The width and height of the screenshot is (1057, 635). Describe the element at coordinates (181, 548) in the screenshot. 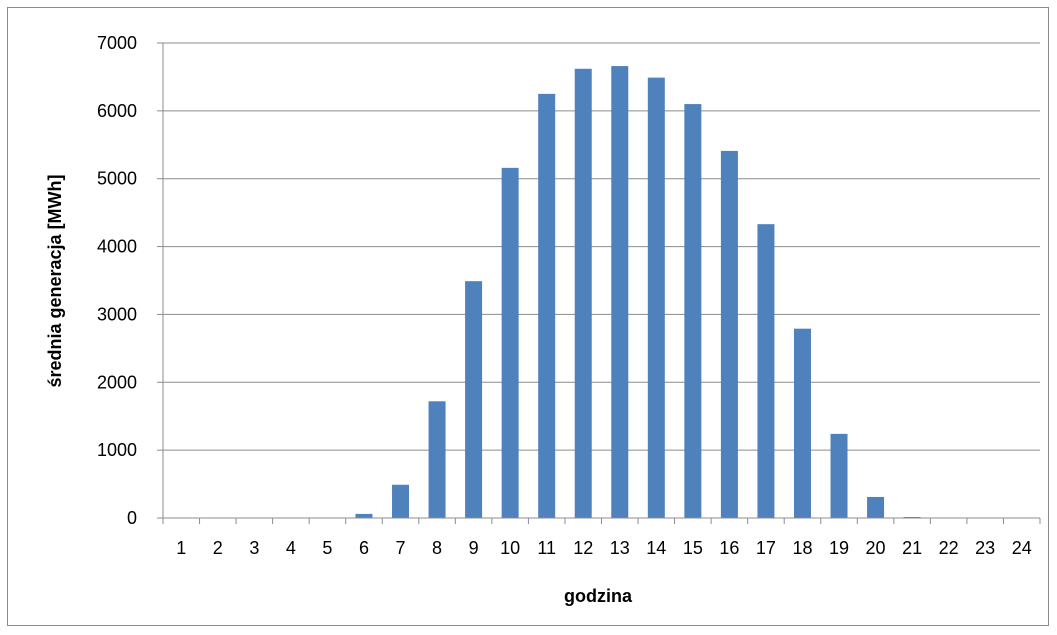

I see `x-tick-label: 1` at that location.